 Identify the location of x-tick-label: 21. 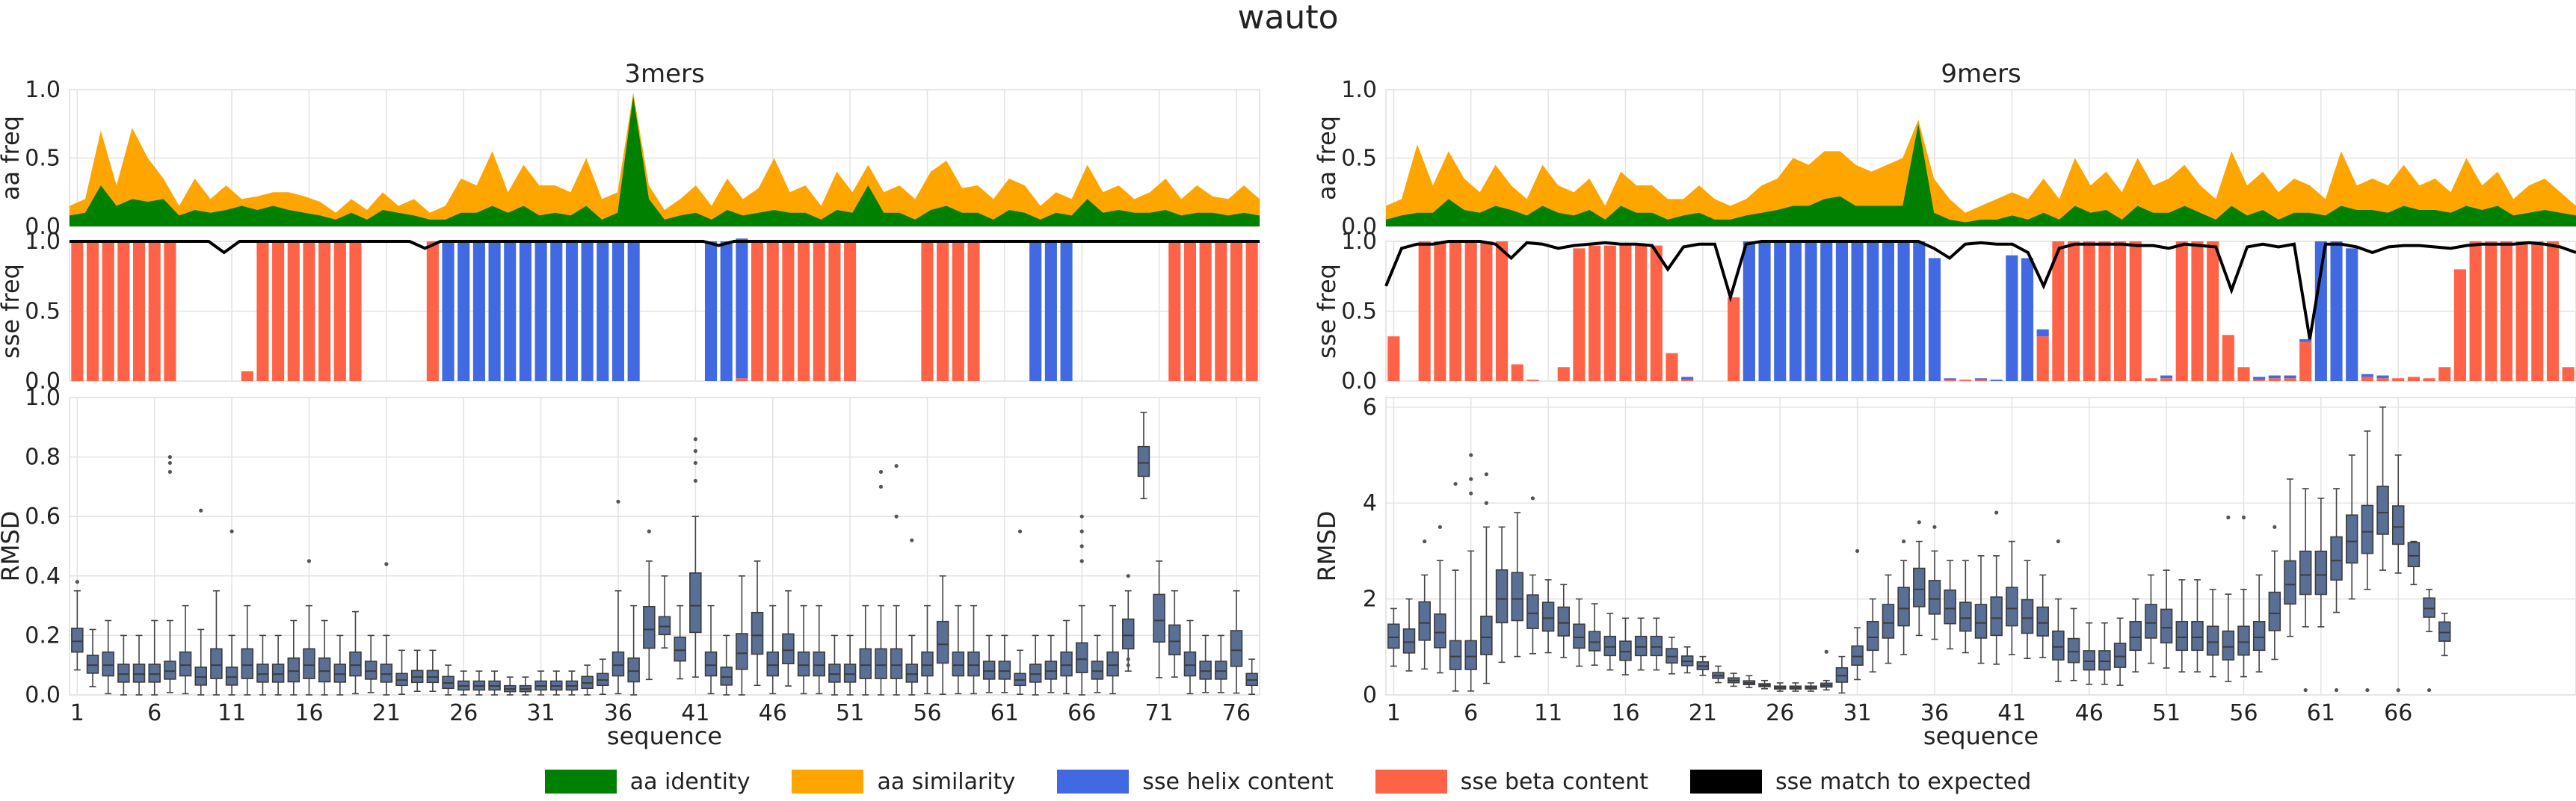
(1703, 713).